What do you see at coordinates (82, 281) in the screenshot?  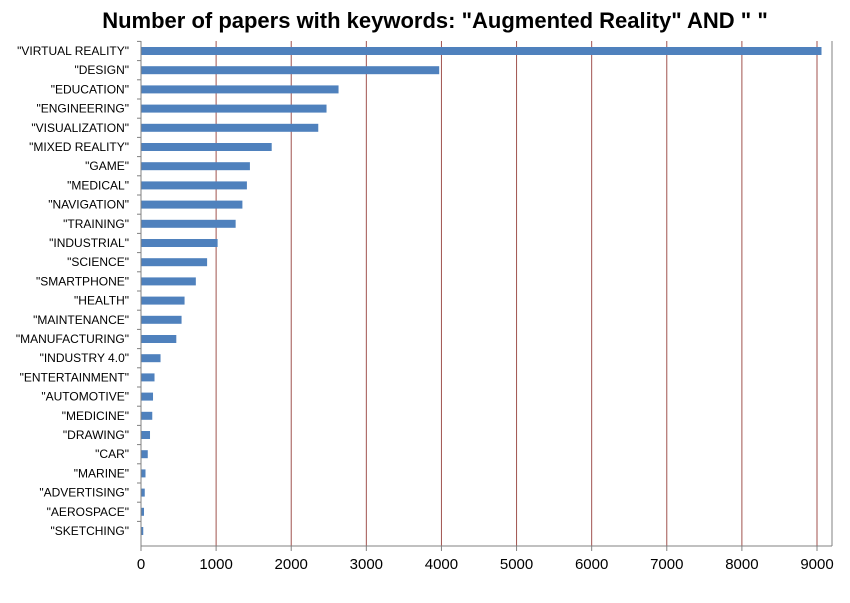 I see `category-label: "SMARTPHONE"` at bounding box center [82, 281].